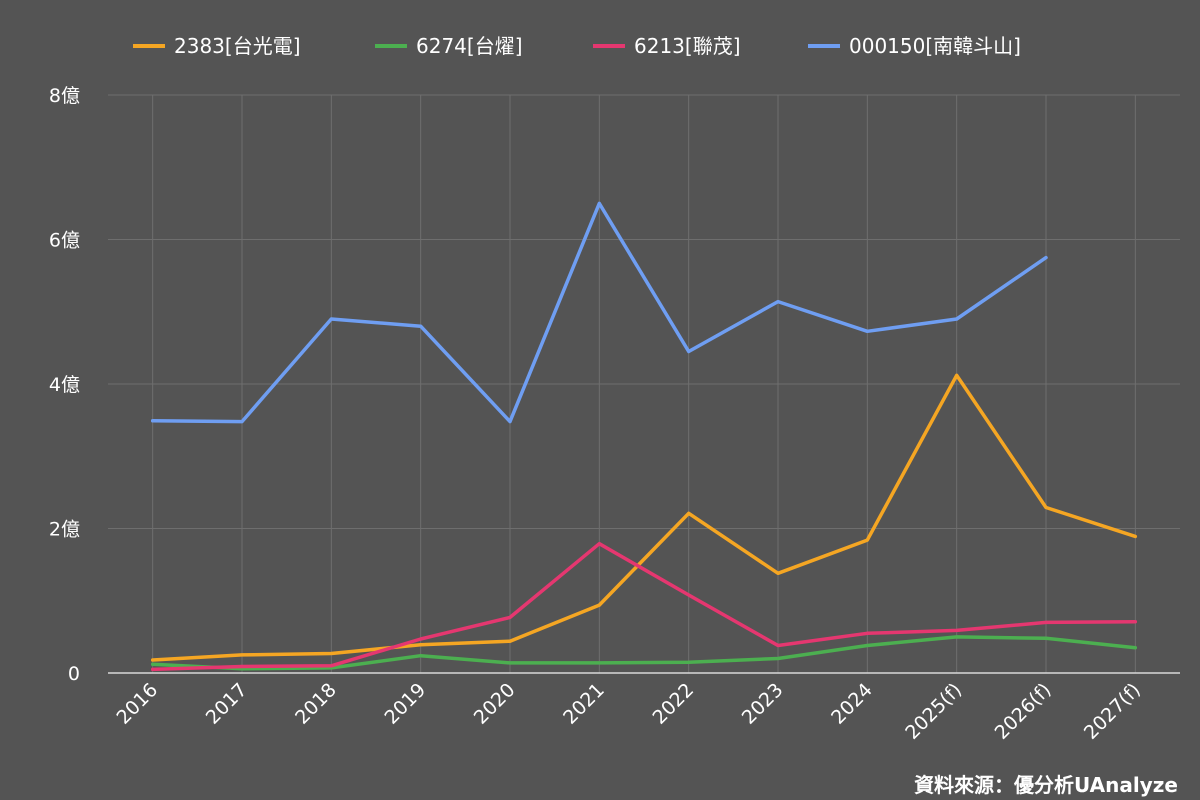 The width and height of the screenshot is (1200, 800). What do you see at coordinates (64, 385) in the screenshot?
I see `y-tick-label: 4億` at bounding box center [64, 385].